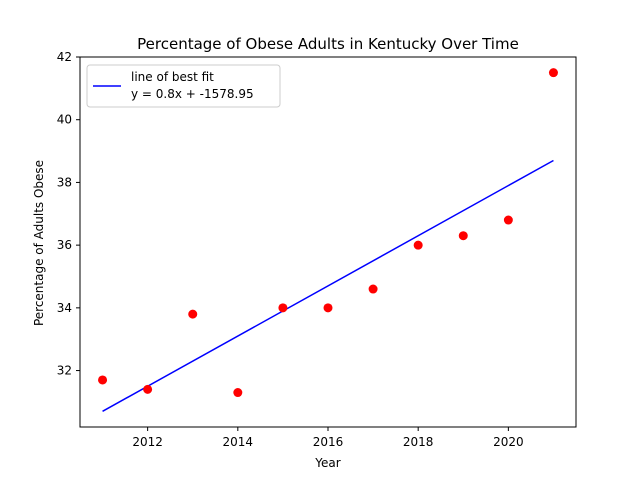 This screenshot has width=640, height=484. What do you see at coordinates (64, 120) in the screenshot?
I see `y-tick-label-40: 40` at bounding box center [64, 120].